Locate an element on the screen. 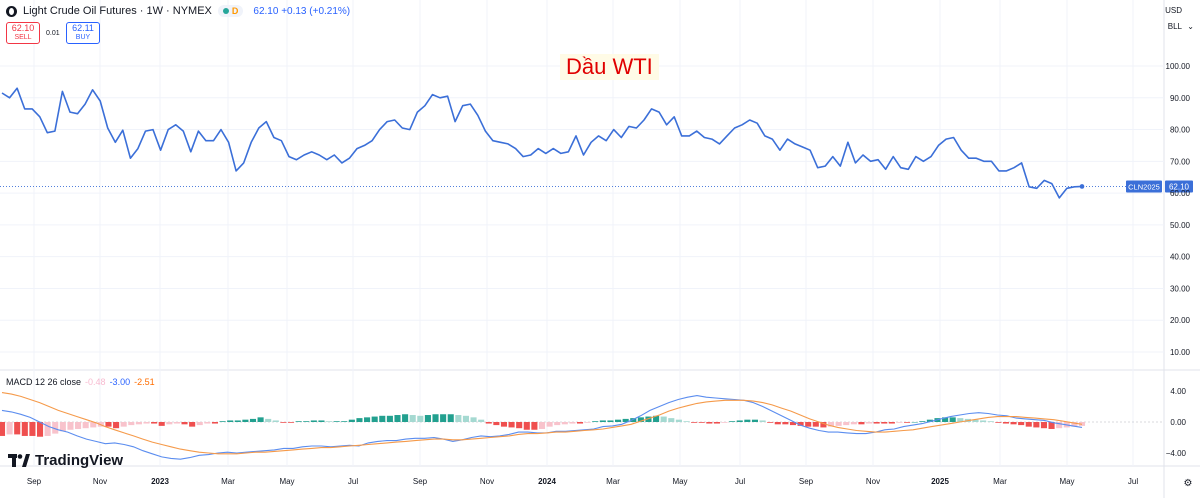  chart-annotation-text: Dầu WTI is located at coordinates (609, 67).